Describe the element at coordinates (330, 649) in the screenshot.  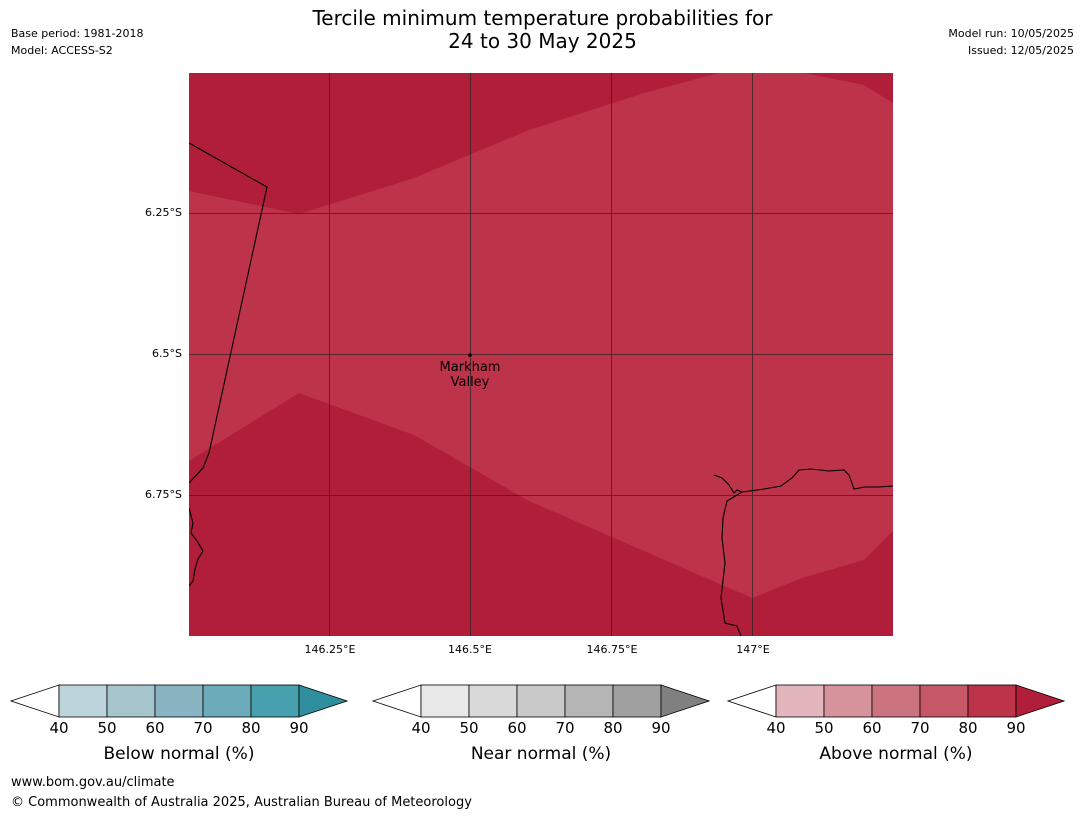
I see `lon-label: 146.25°E` at that location.